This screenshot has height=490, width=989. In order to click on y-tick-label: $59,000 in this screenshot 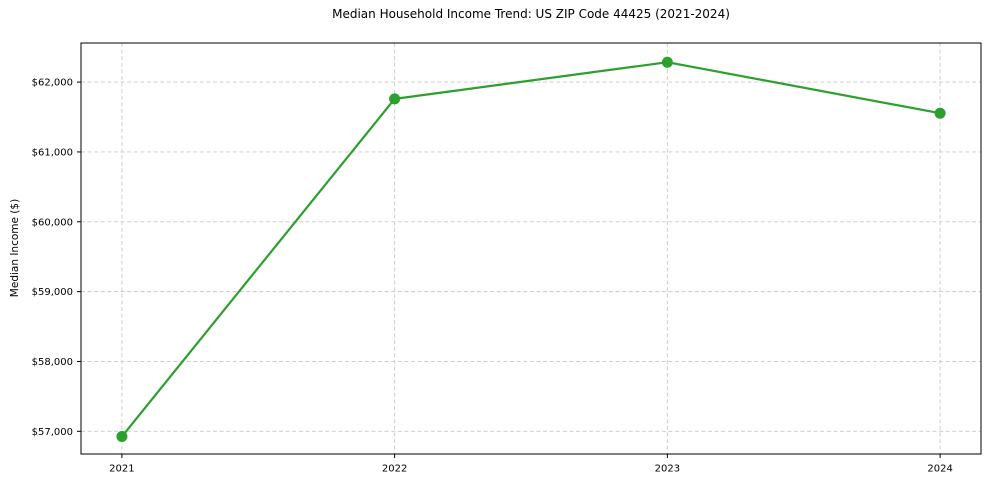, I will do `click(52, 292)`.